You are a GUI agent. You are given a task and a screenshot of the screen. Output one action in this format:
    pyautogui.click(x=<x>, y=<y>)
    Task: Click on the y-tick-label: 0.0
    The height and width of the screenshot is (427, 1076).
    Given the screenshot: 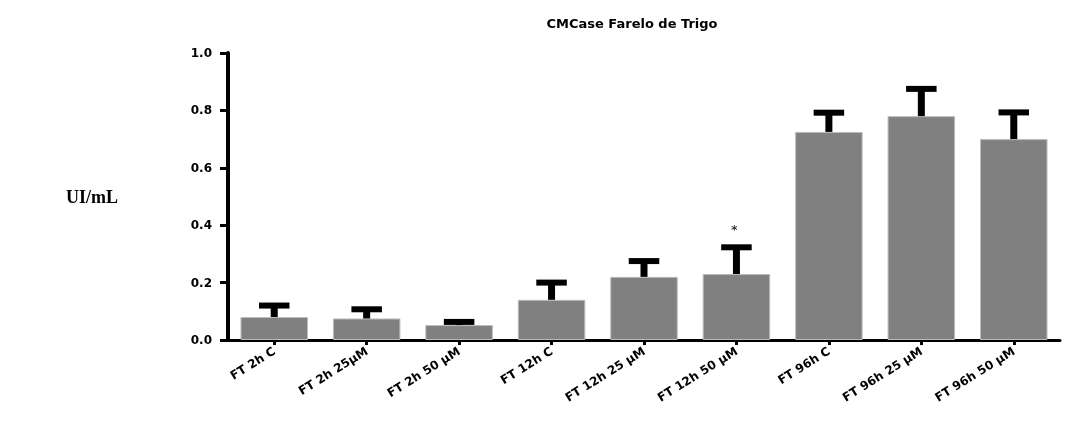 What is the action you would take?
    pyautogui.click(x=201, y=340)
    